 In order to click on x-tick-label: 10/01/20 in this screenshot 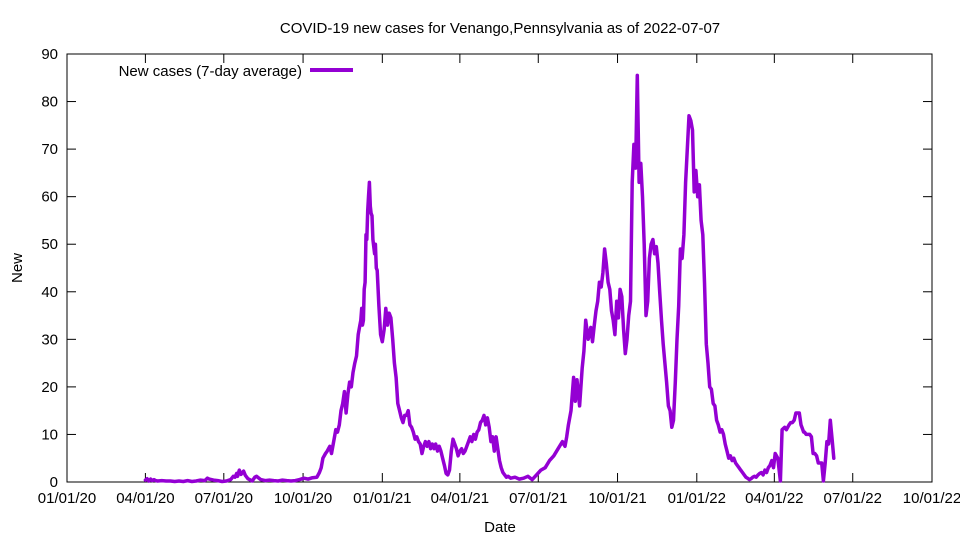, I will do `click(303, 498)`.